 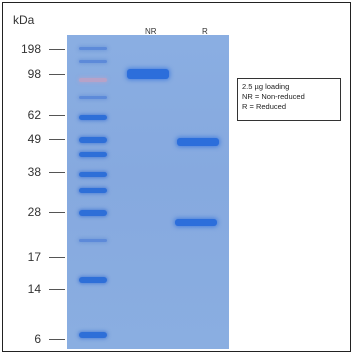 What do you see at coordinates (37, 339) in the screenshot?
I see `marker-label-6: 6` at bounding box center [37, 339].